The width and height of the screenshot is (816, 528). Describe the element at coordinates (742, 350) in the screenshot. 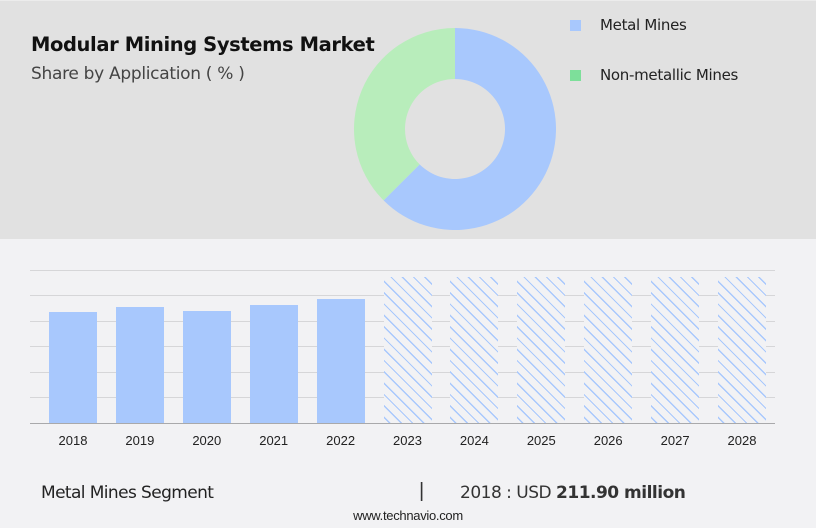

I see `bar-2028` at that location.